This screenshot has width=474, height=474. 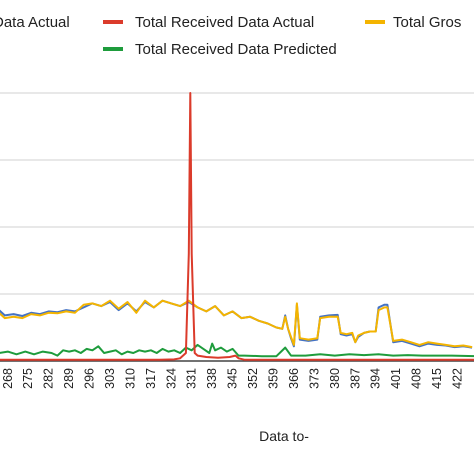 I want to click on x-tick-label: 401, so click(x=396, y=378).